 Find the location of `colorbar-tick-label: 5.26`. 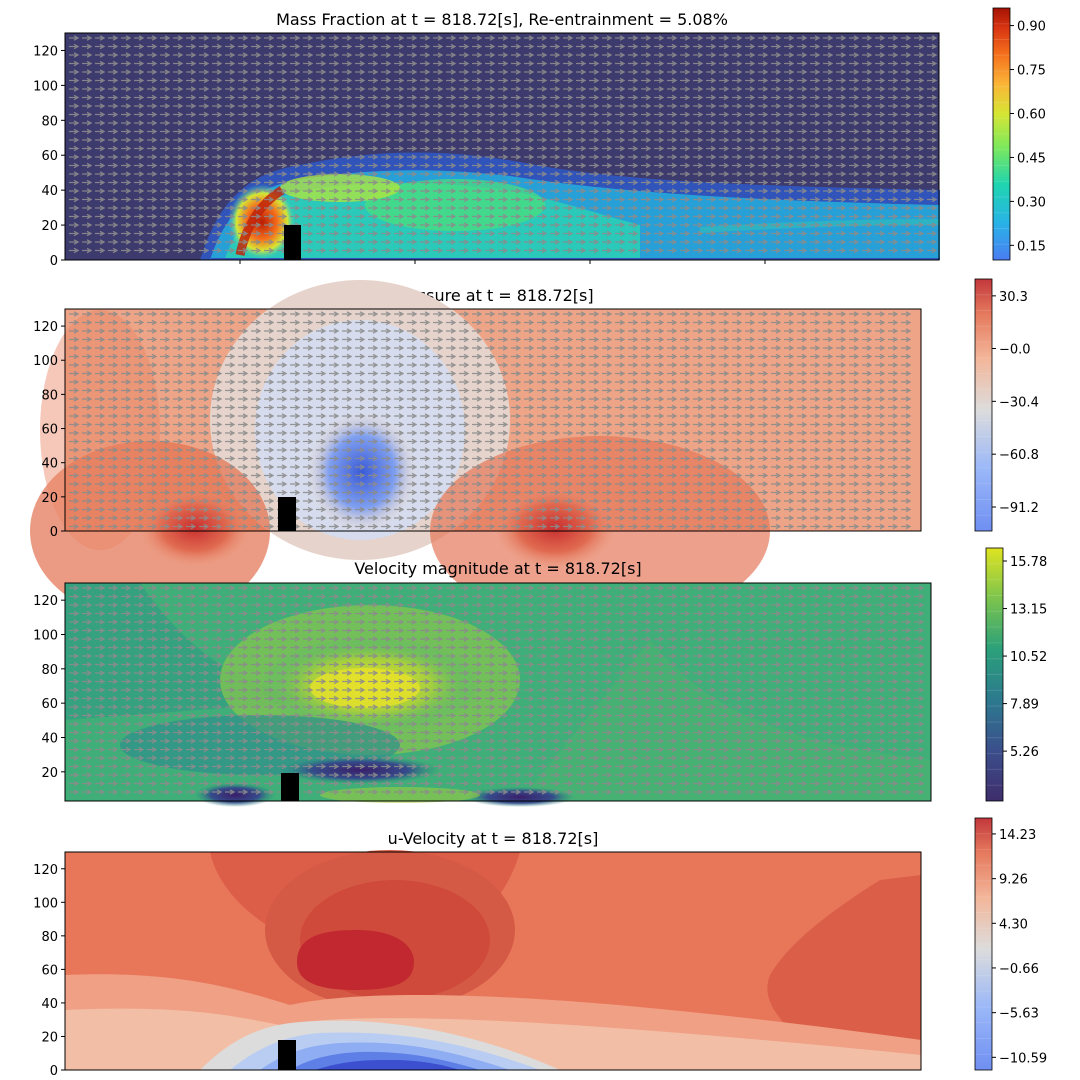

colorbar-tick-label: 5.26 is located at coordinates (1024, 752).